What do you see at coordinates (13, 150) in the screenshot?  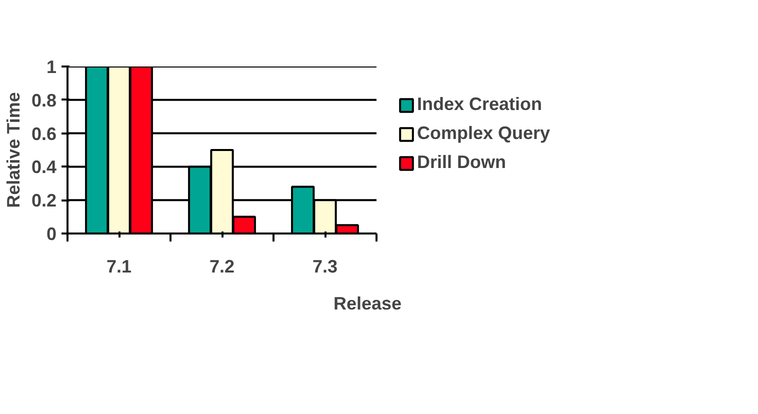 I see `y-axis-title: Relative Time` at bounding box center [13, 150].